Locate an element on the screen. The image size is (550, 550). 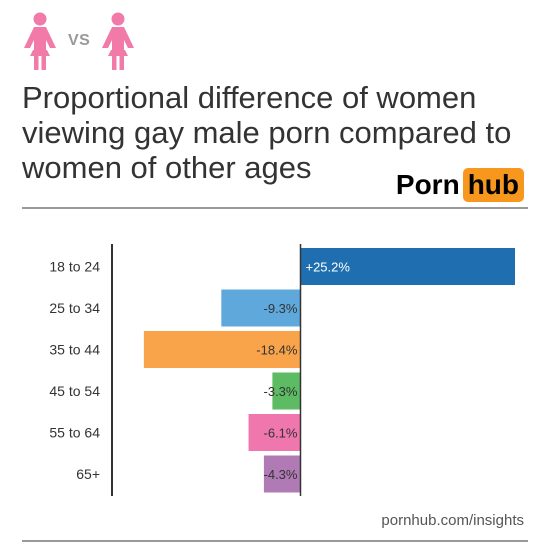
pornhub-logo: Porn hub is located at coordinates (460, 185).